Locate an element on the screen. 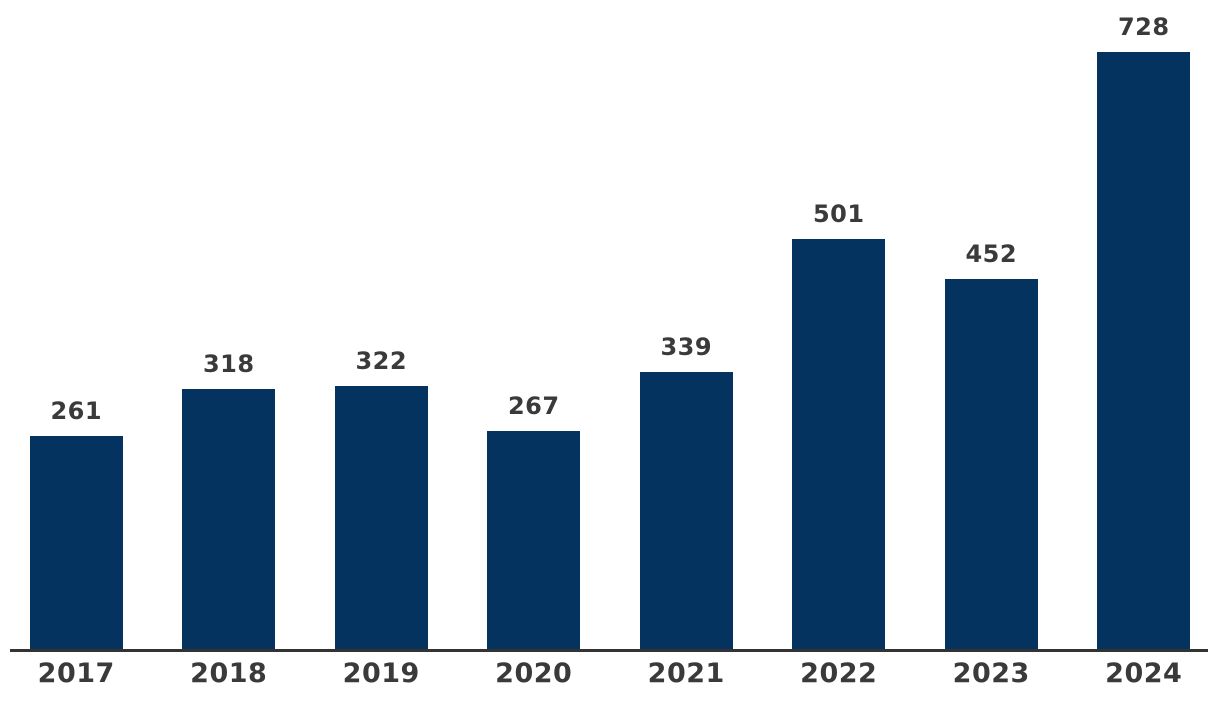  x-axis-line is located at coordinates (609, 650).